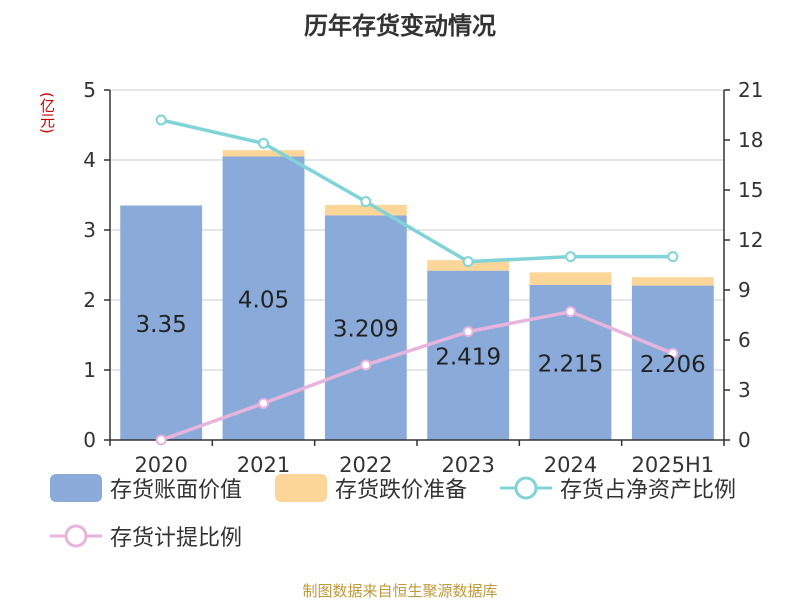 The width and height of the screenshot is (800, 601). I want to click on legend-label: 存货跌价准备, so click(401, 490).